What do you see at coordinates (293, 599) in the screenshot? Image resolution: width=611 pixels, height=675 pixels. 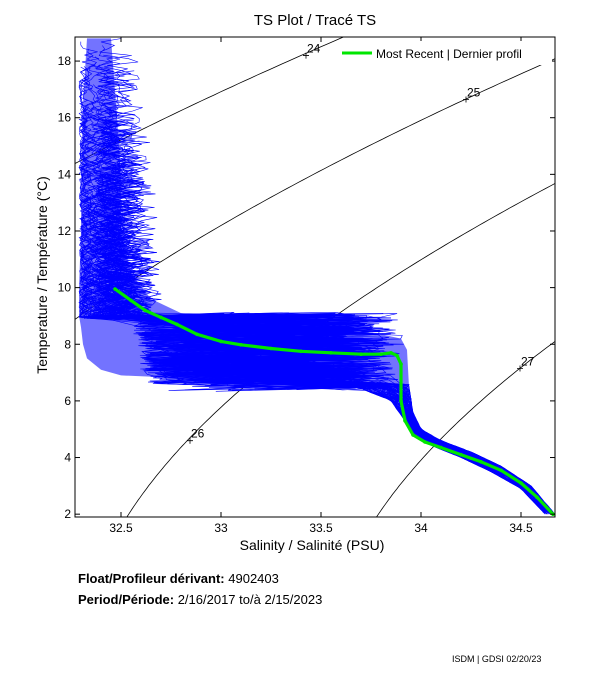 I see `period-end: 2/15/2023` at bounding box center [293, 599].